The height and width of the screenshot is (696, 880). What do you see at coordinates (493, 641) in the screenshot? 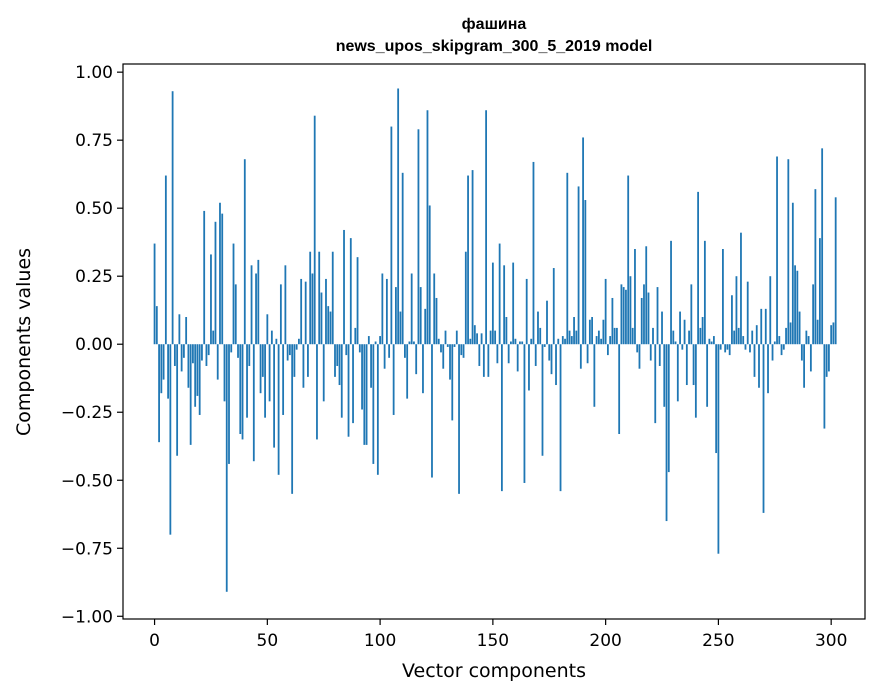
I see `x-tick-label: 150` at bounding box center [493, 641].